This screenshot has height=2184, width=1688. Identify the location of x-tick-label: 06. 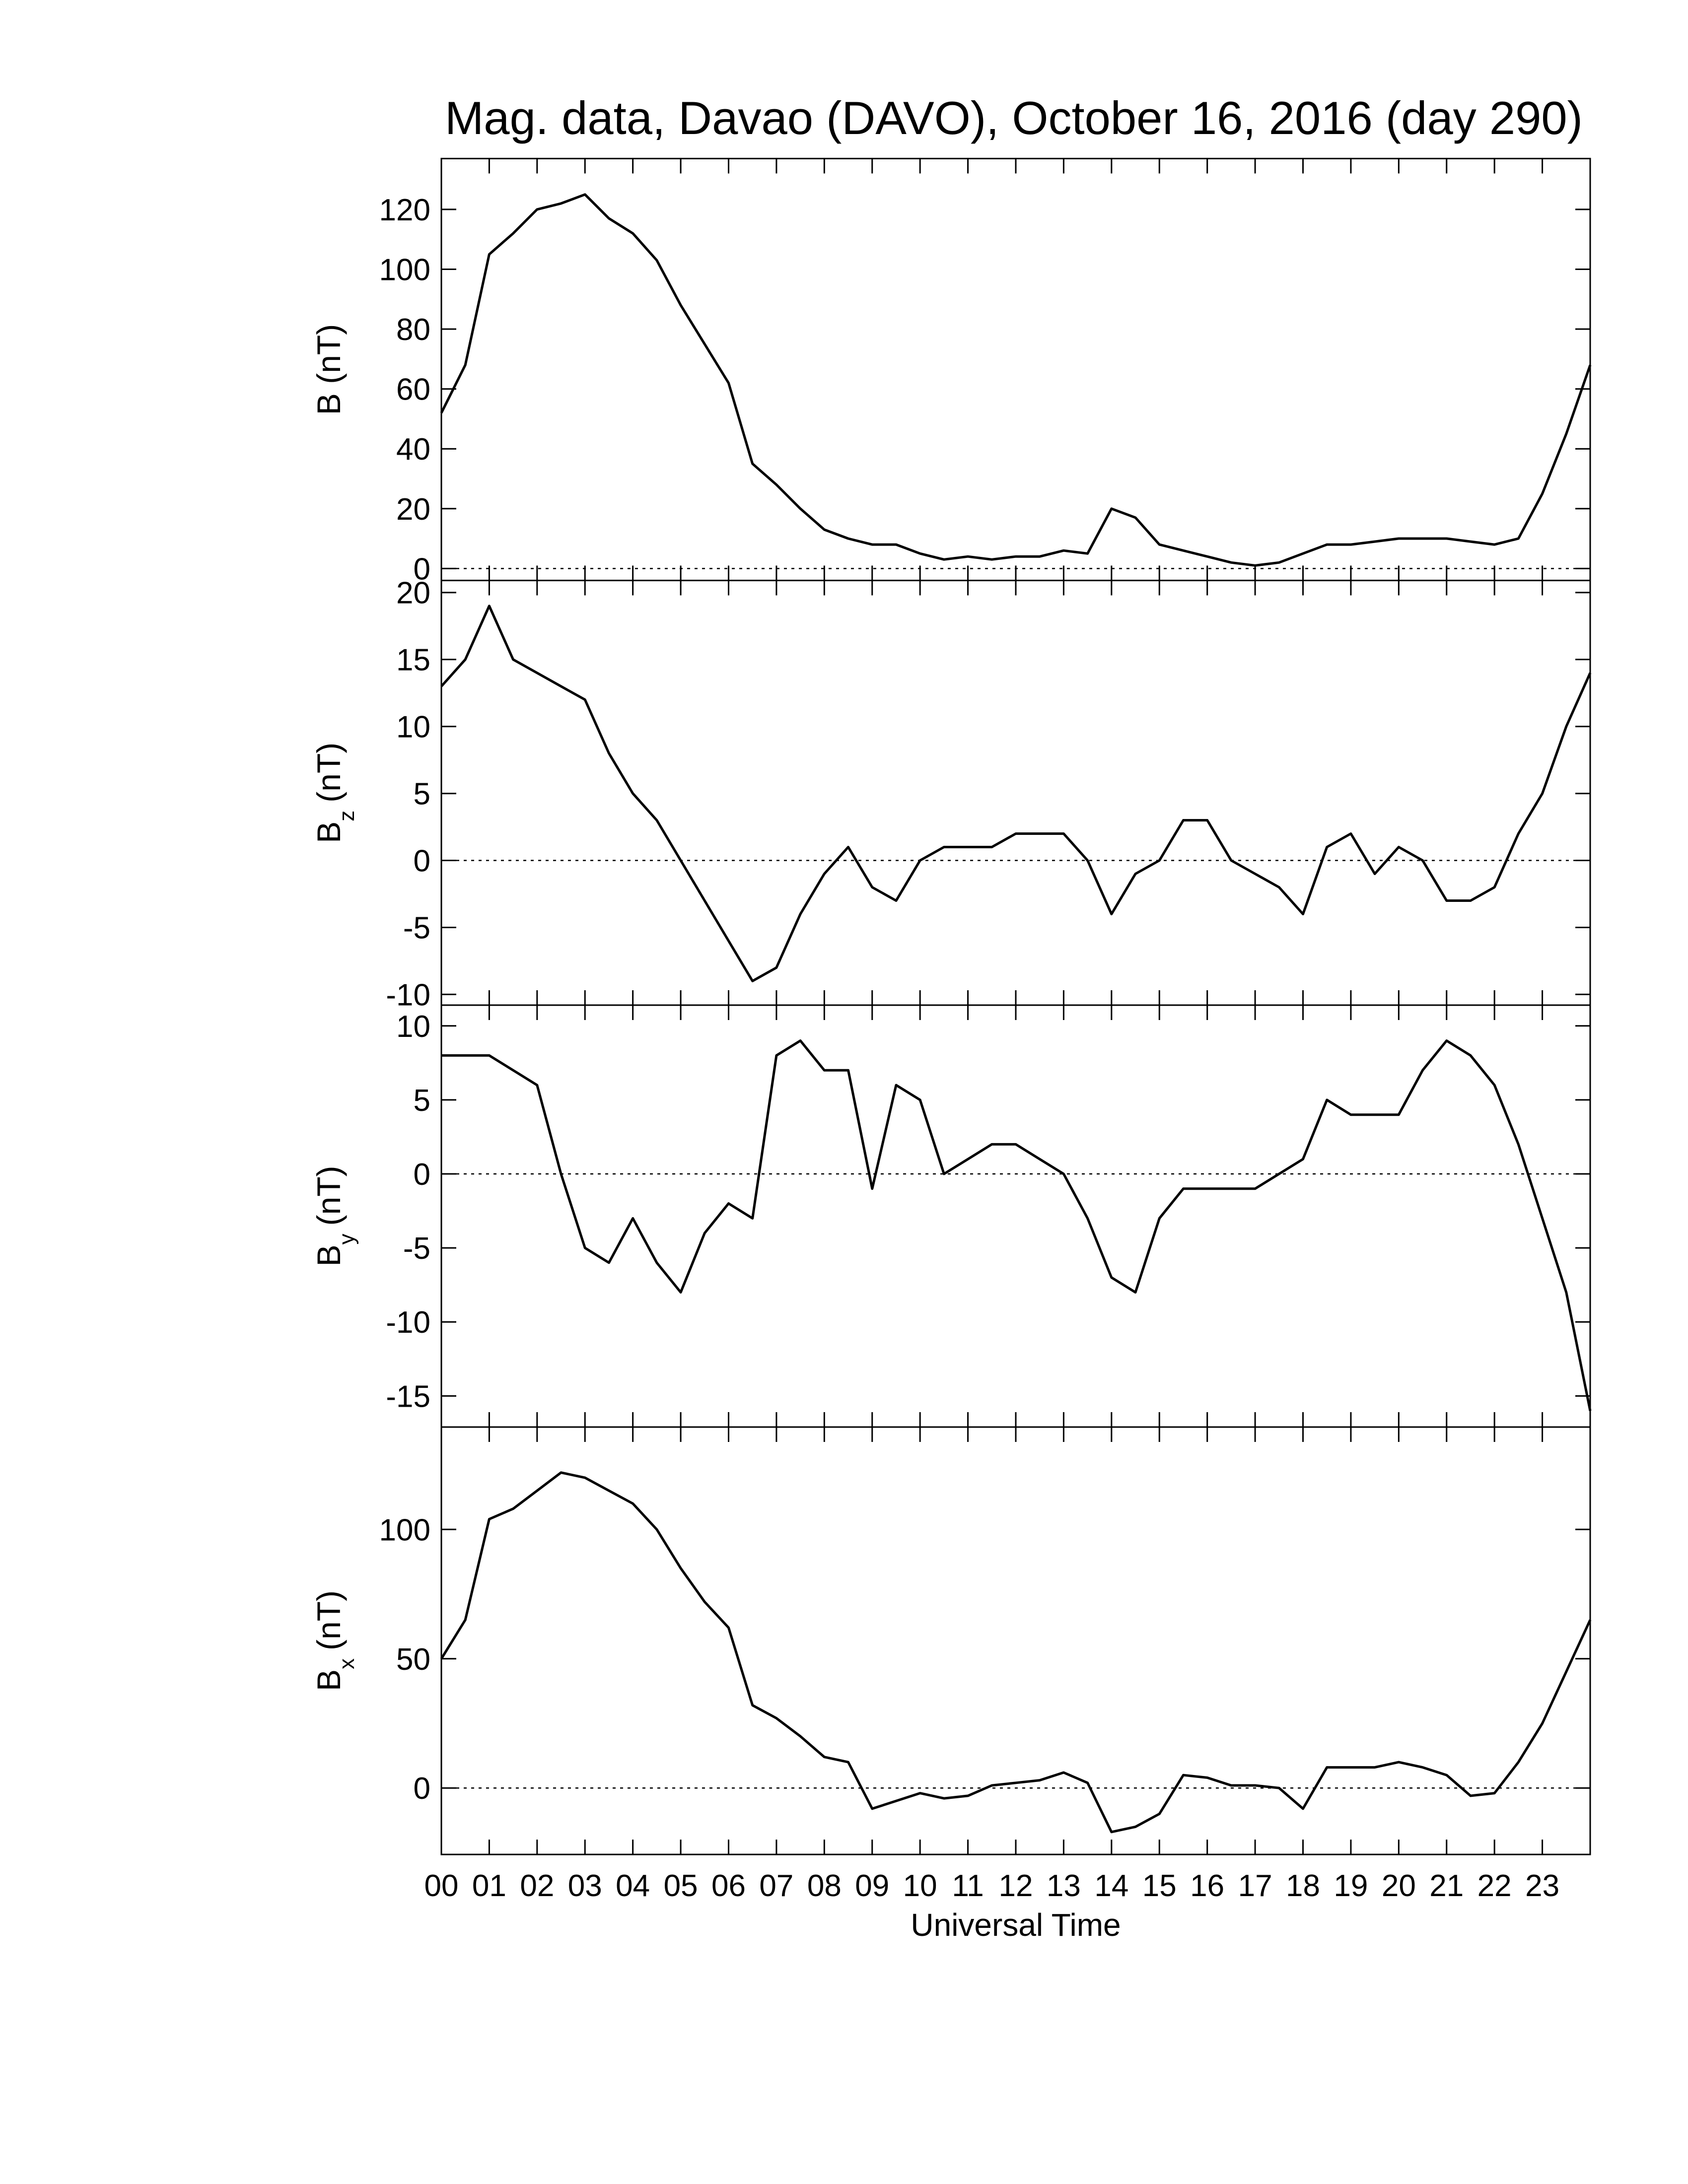
(728, 1886).